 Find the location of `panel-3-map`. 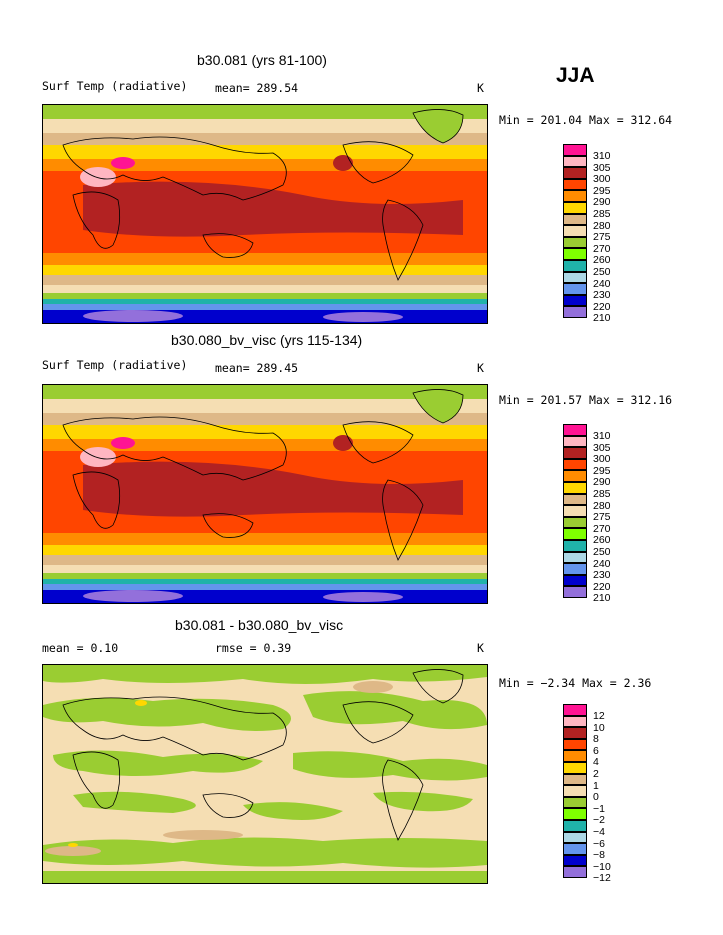

panel-3-map is located at coordinates (265, 774).